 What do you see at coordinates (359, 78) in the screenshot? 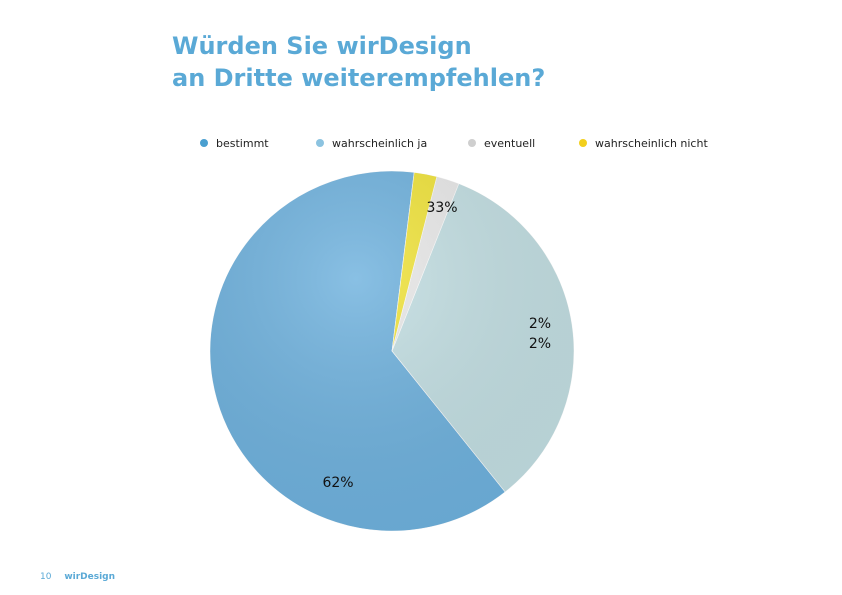
I see `chart-title-line-2: an Dritte weiterempfehlen?` at bounding box center [359, 78].